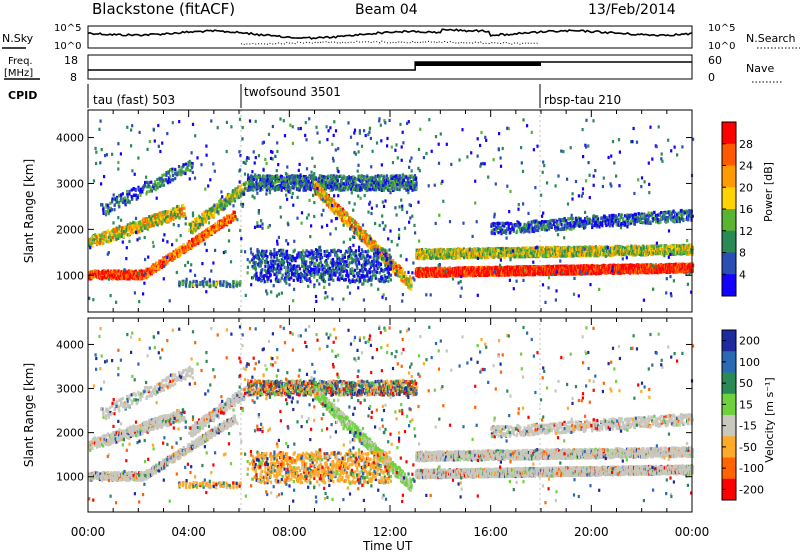  Describe the element at coordinates (18, 73) in the screenshot. I see `freq-unit: [MHz]` at that location.